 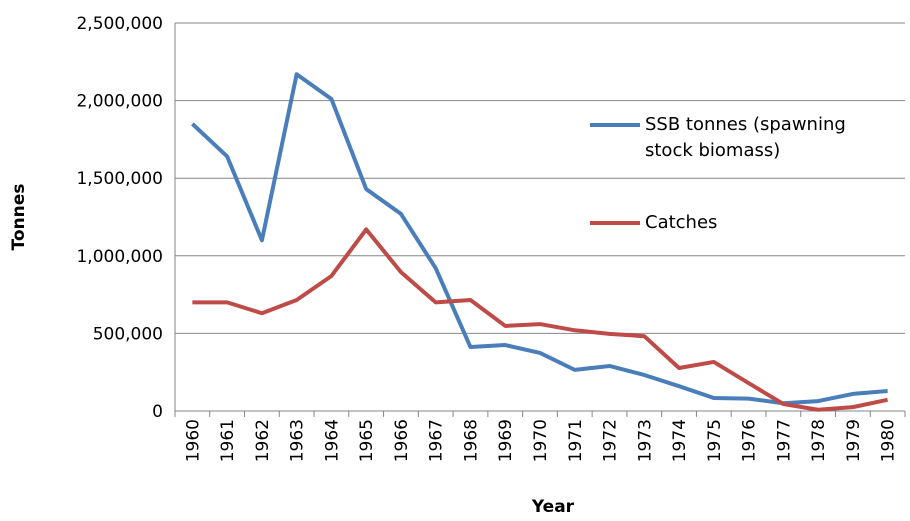 I want to click on y-tick-label: 2,000,000, so click(x=119, y=102).